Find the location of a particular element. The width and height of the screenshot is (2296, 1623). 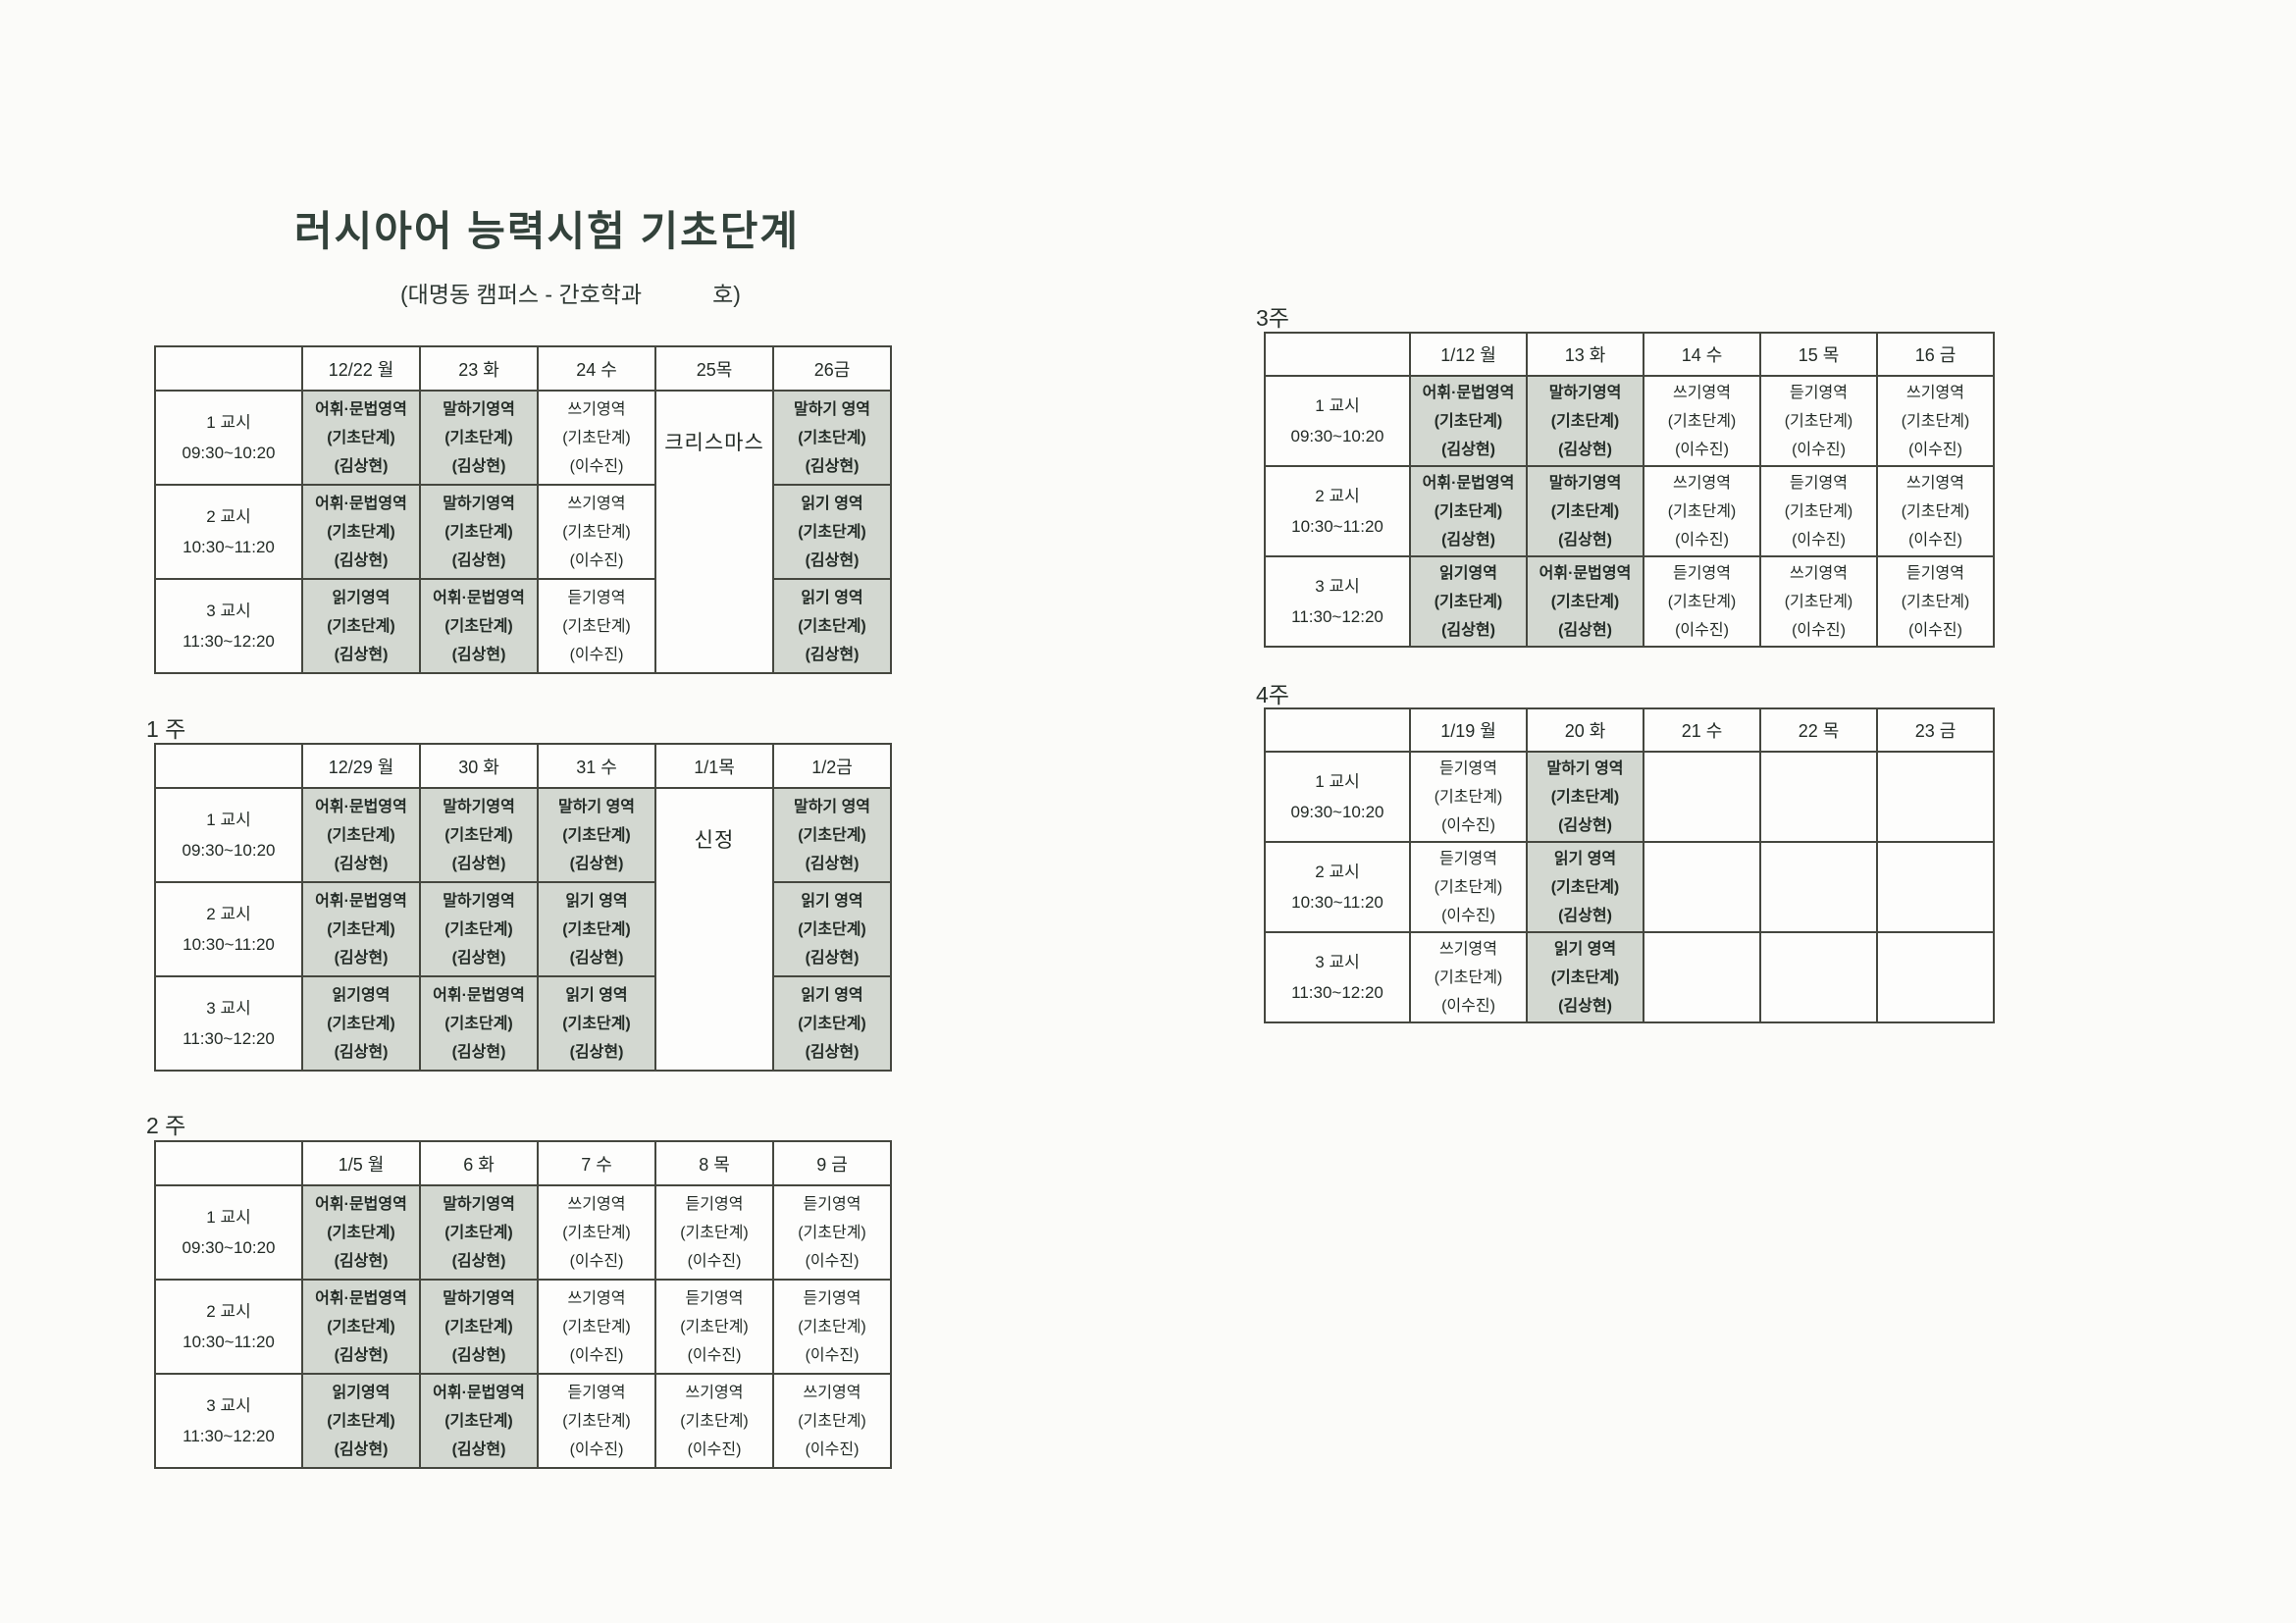

holiday-cell: 크리스마스 is located at coordinates (714, 532).